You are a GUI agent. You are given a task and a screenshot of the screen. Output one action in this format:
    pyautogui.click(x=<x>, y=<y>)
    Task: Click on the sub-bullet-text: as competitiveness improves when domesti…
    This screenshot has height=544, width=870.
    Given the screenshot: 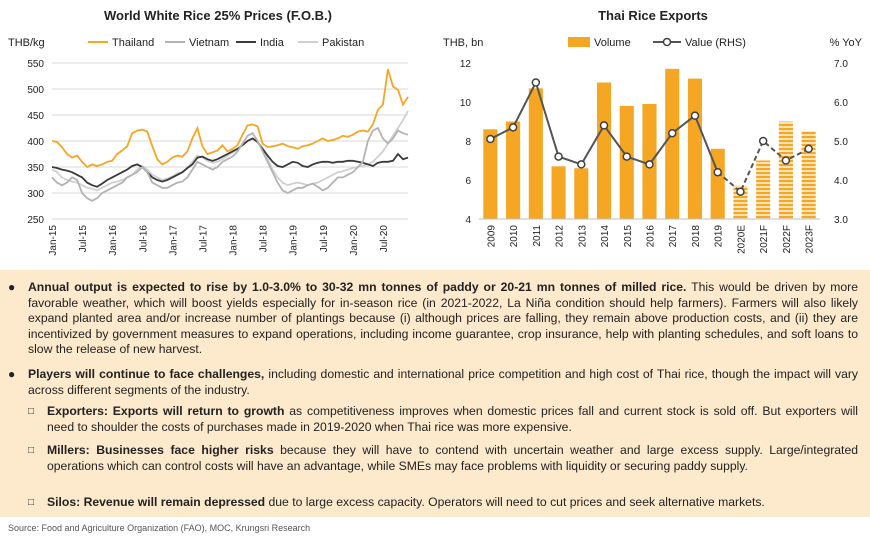 What is the action you would take?
    pyautogui.click(x=452, y=419)
    